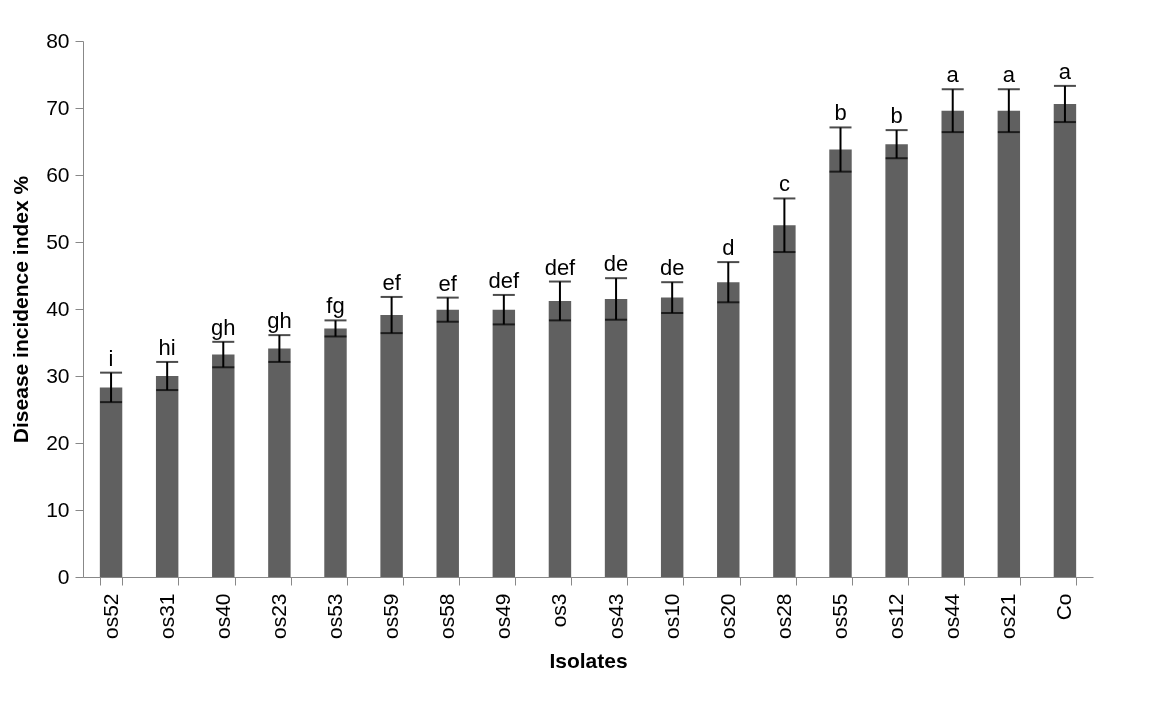 This screenshot has height=713, width=1172. I want to click on x-tick-label: Co, so click(1064, 607).